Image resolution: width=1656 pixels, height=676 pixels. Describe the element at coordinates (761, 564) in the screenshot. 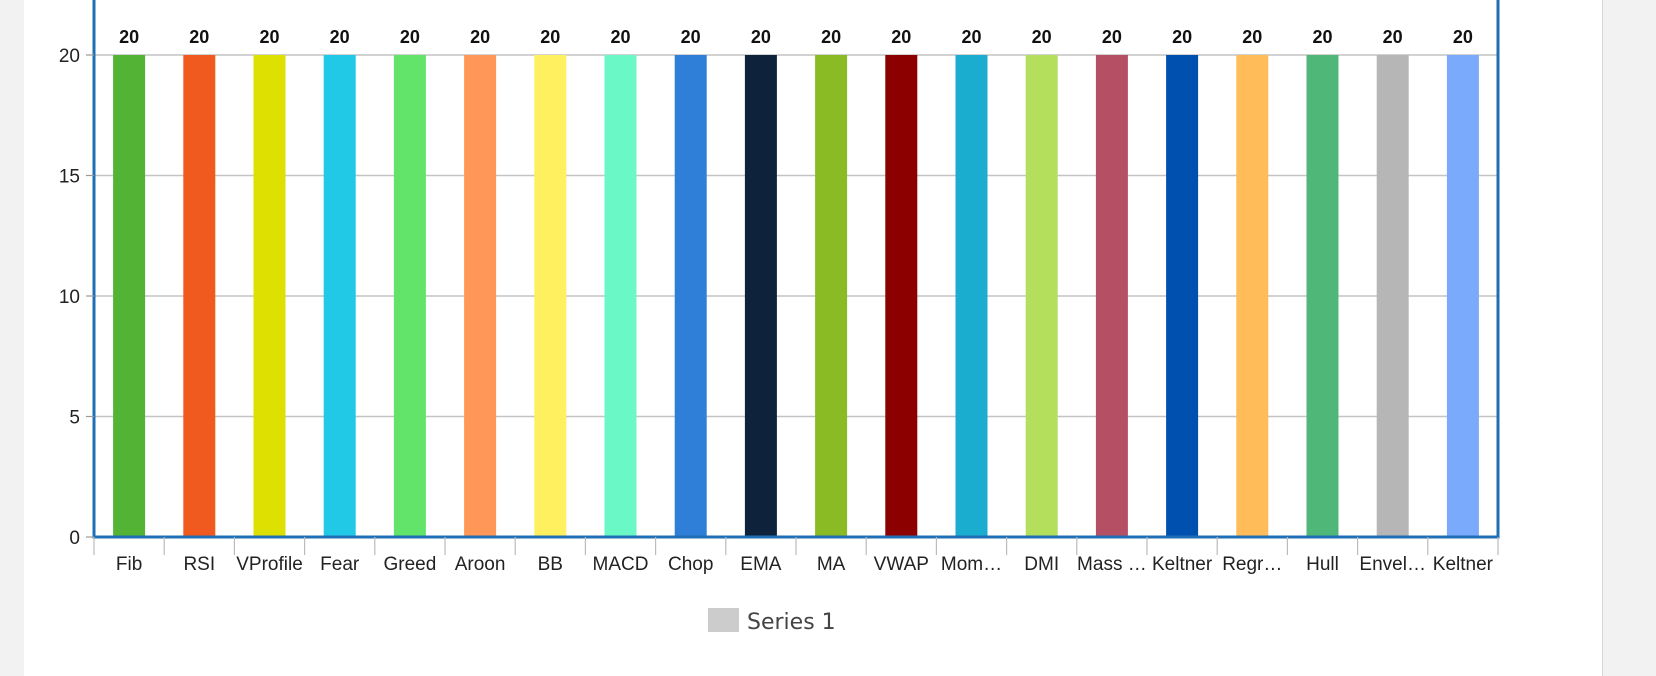

I see `x-category-label: EMA` at that location.